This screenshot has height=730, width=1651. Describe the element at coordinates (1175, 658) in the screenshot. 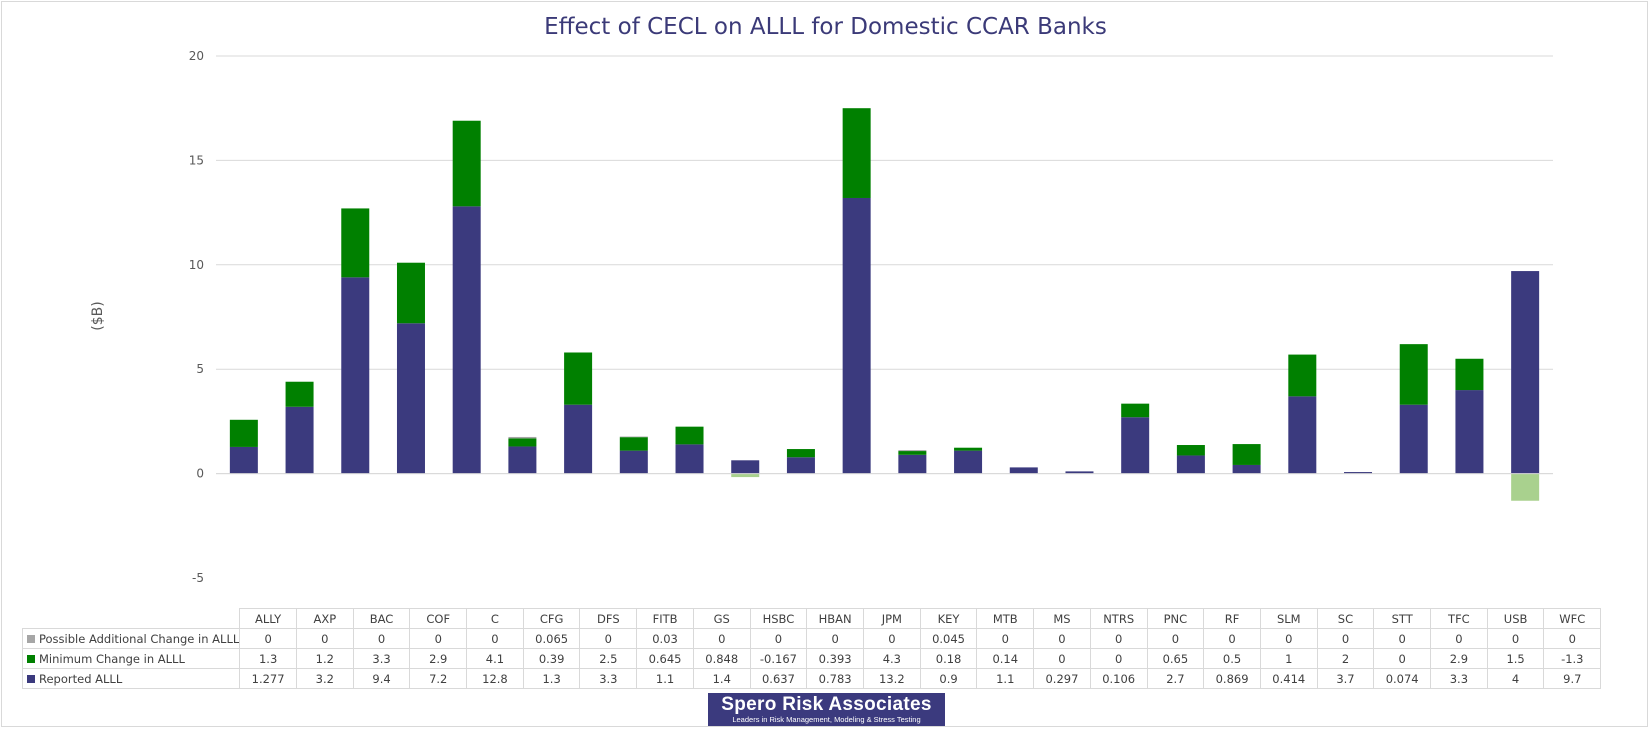

I see `table-cell: 0.65` at that location.